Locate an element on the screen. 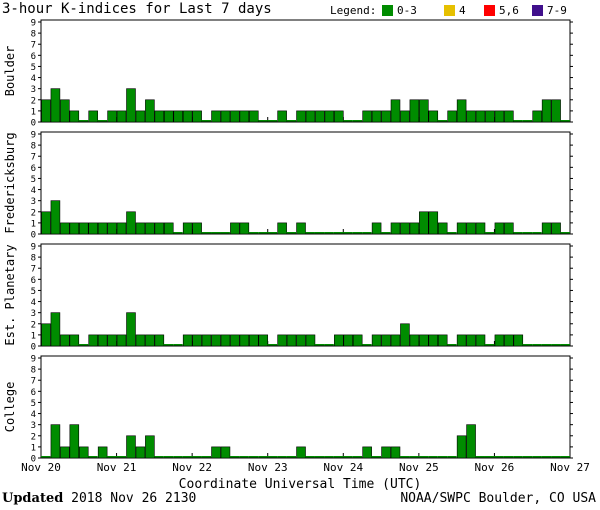 Image resolution: width=600 pixels, height=510 pixels. x-tick-label: Nov 20 is located at coordinates (41, 467).